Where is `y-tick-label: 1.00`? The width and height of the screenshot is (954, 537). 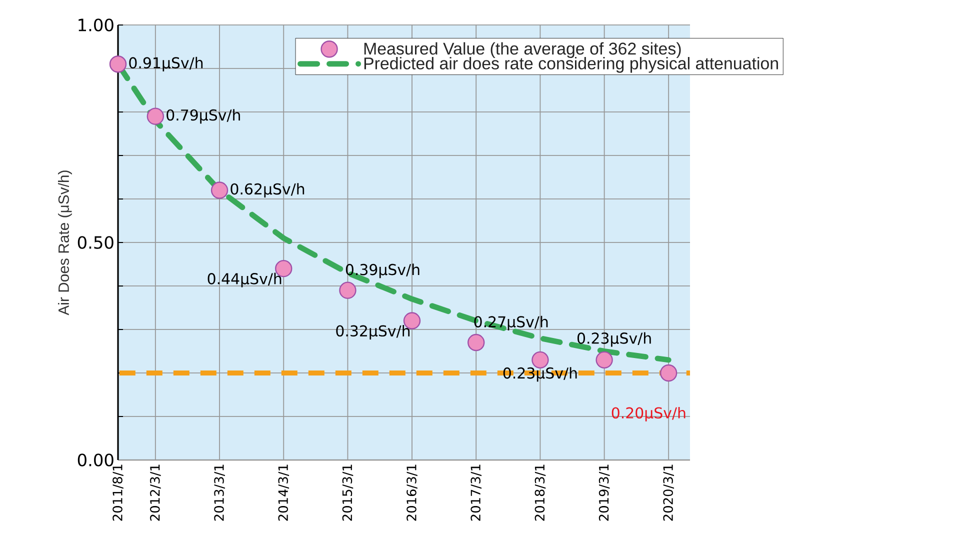
y-tick-label: 1.00 is located at coordinates (96, 25).